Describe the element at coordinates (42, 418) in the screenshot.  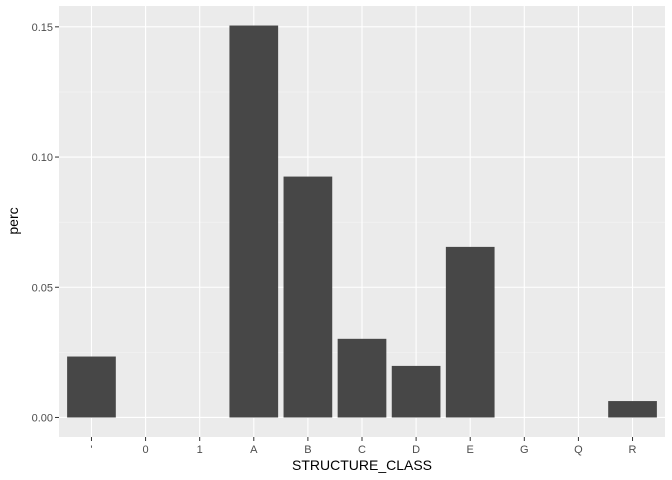
I see `y-tick-label: 0.00` at that location.